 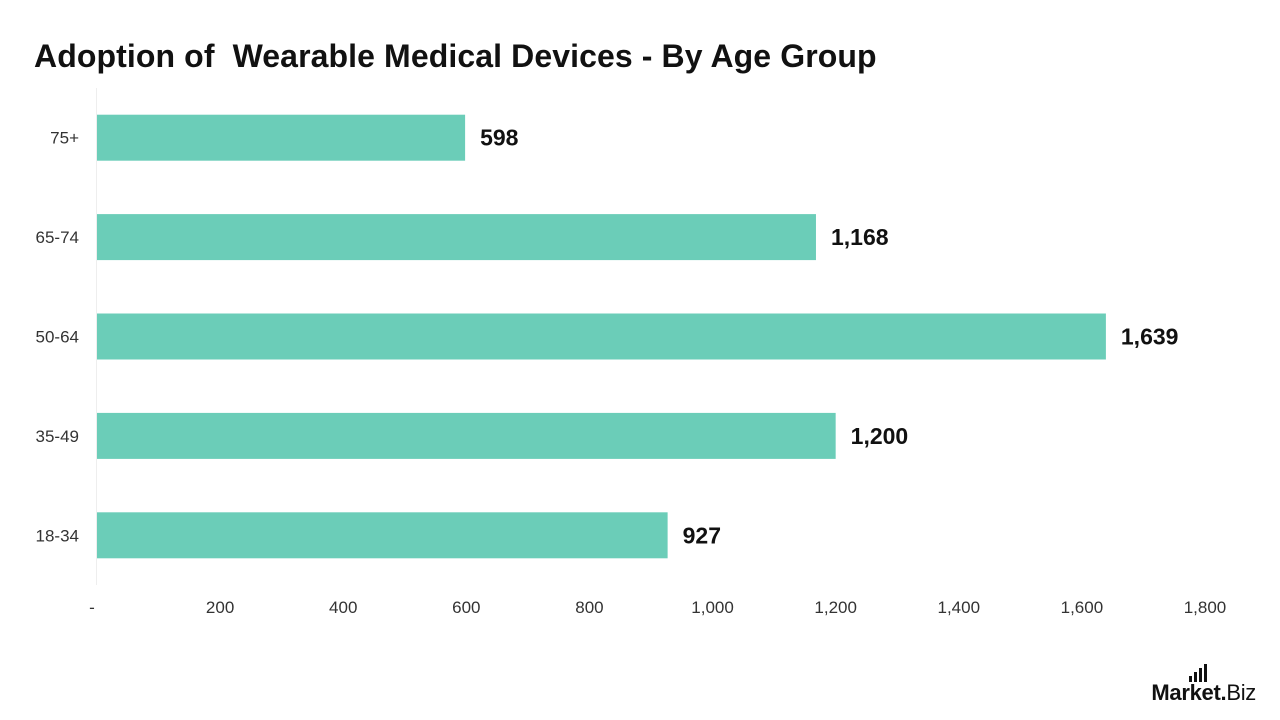 What do you see at coordinates (1197, 673) in the screenshot?
I see `signal-bars-icon` at bounding box center [1197, 673].